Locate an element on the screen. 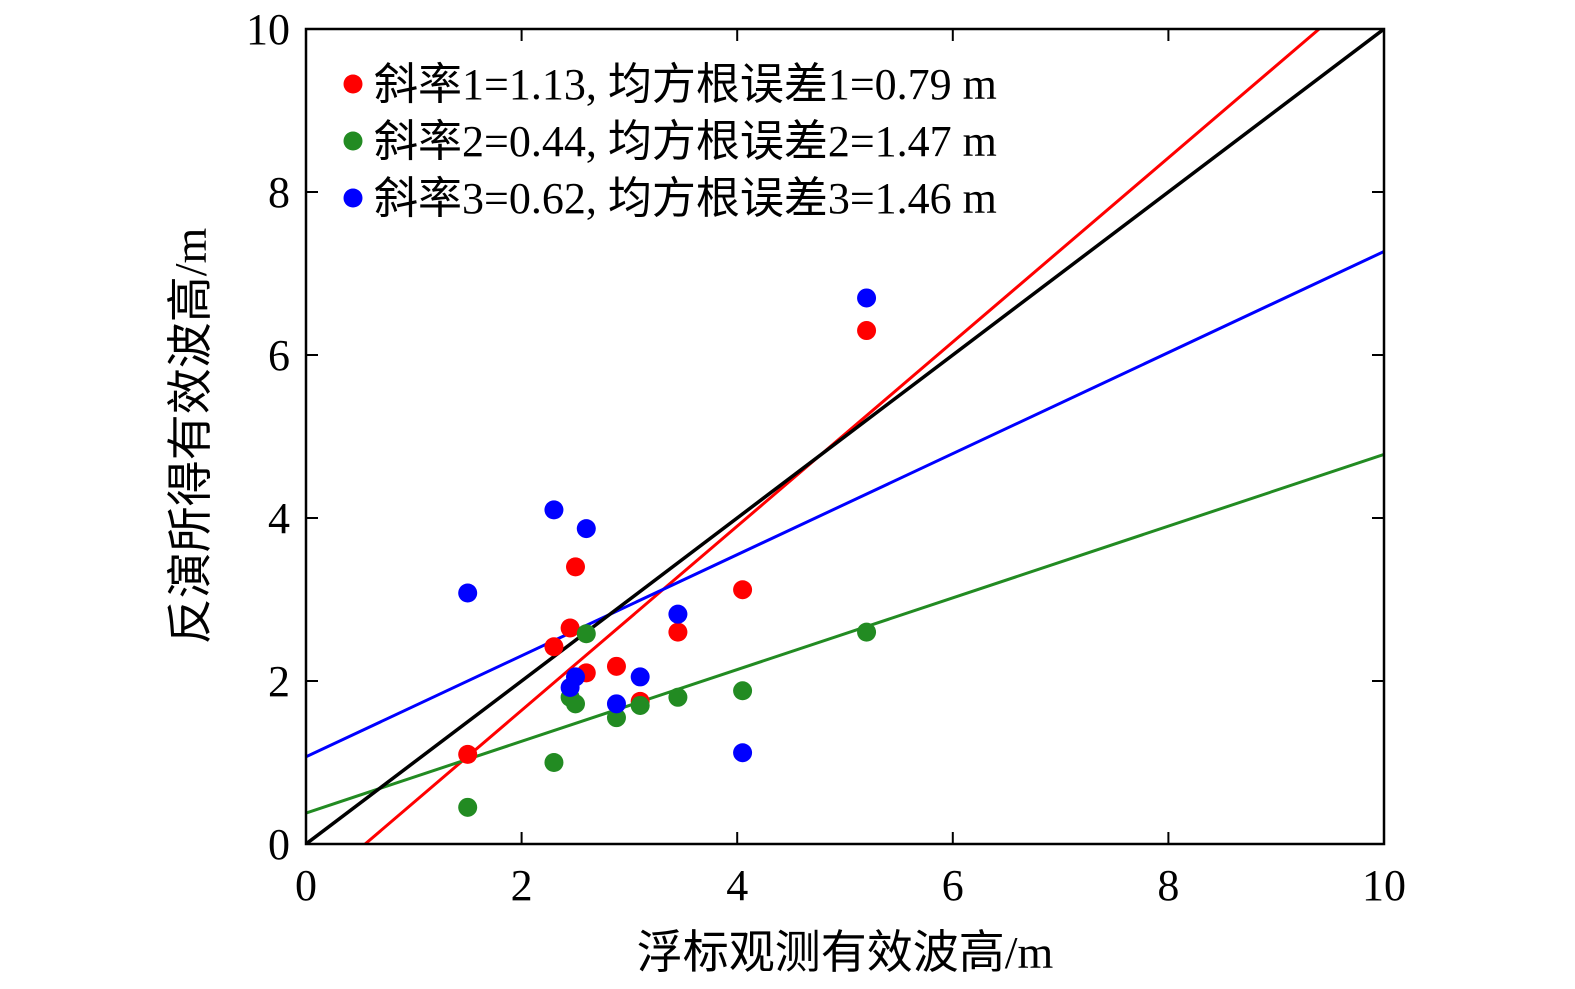 This screenshot has width=1575, height=989. x-tick-label: 2 is located at coordinates (522, 885).